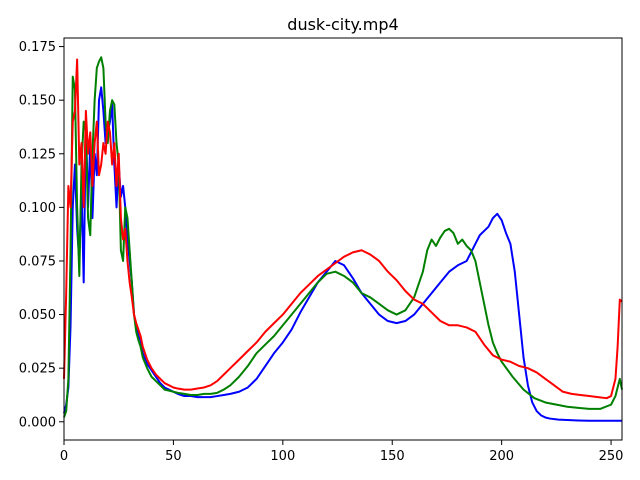 The image size is (640, 480). Describe the element at coordinates (501, 456) in the screenshot. I see `x-tick-label: 200` at that location.